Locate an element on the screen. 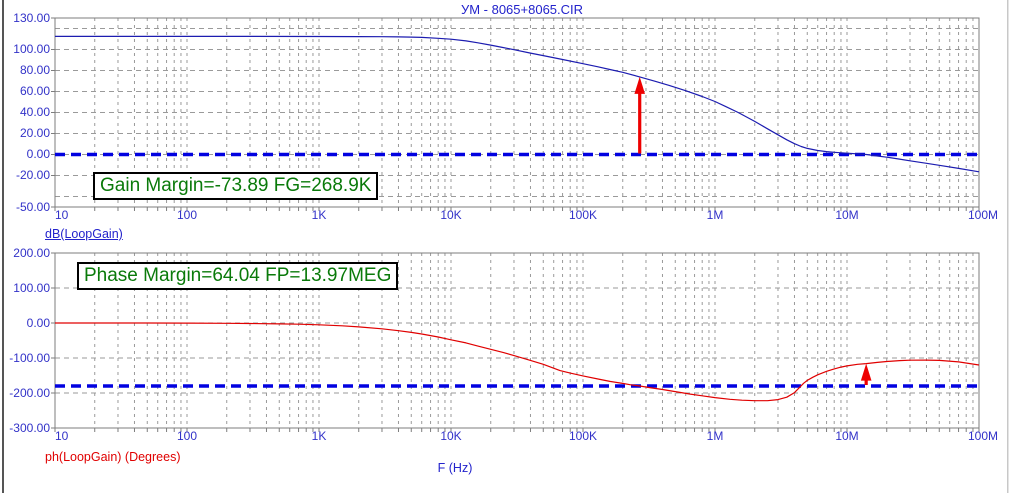 The height and width of the screenshot is (493, 1016). gain-y-tick-label: 80.00 is located at coordinates (34, 70).